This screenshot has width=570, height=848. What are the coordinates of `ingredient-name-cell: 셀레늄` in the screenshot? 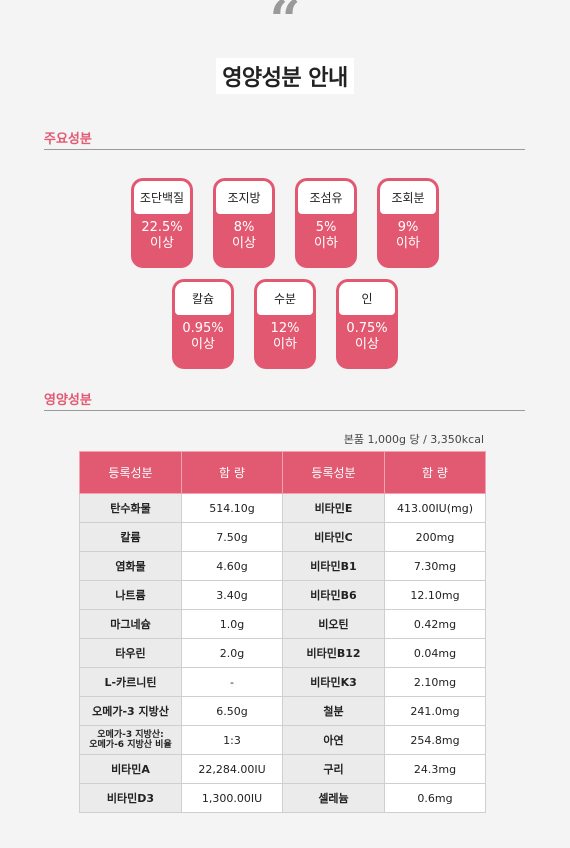 It's located at (333, 798).